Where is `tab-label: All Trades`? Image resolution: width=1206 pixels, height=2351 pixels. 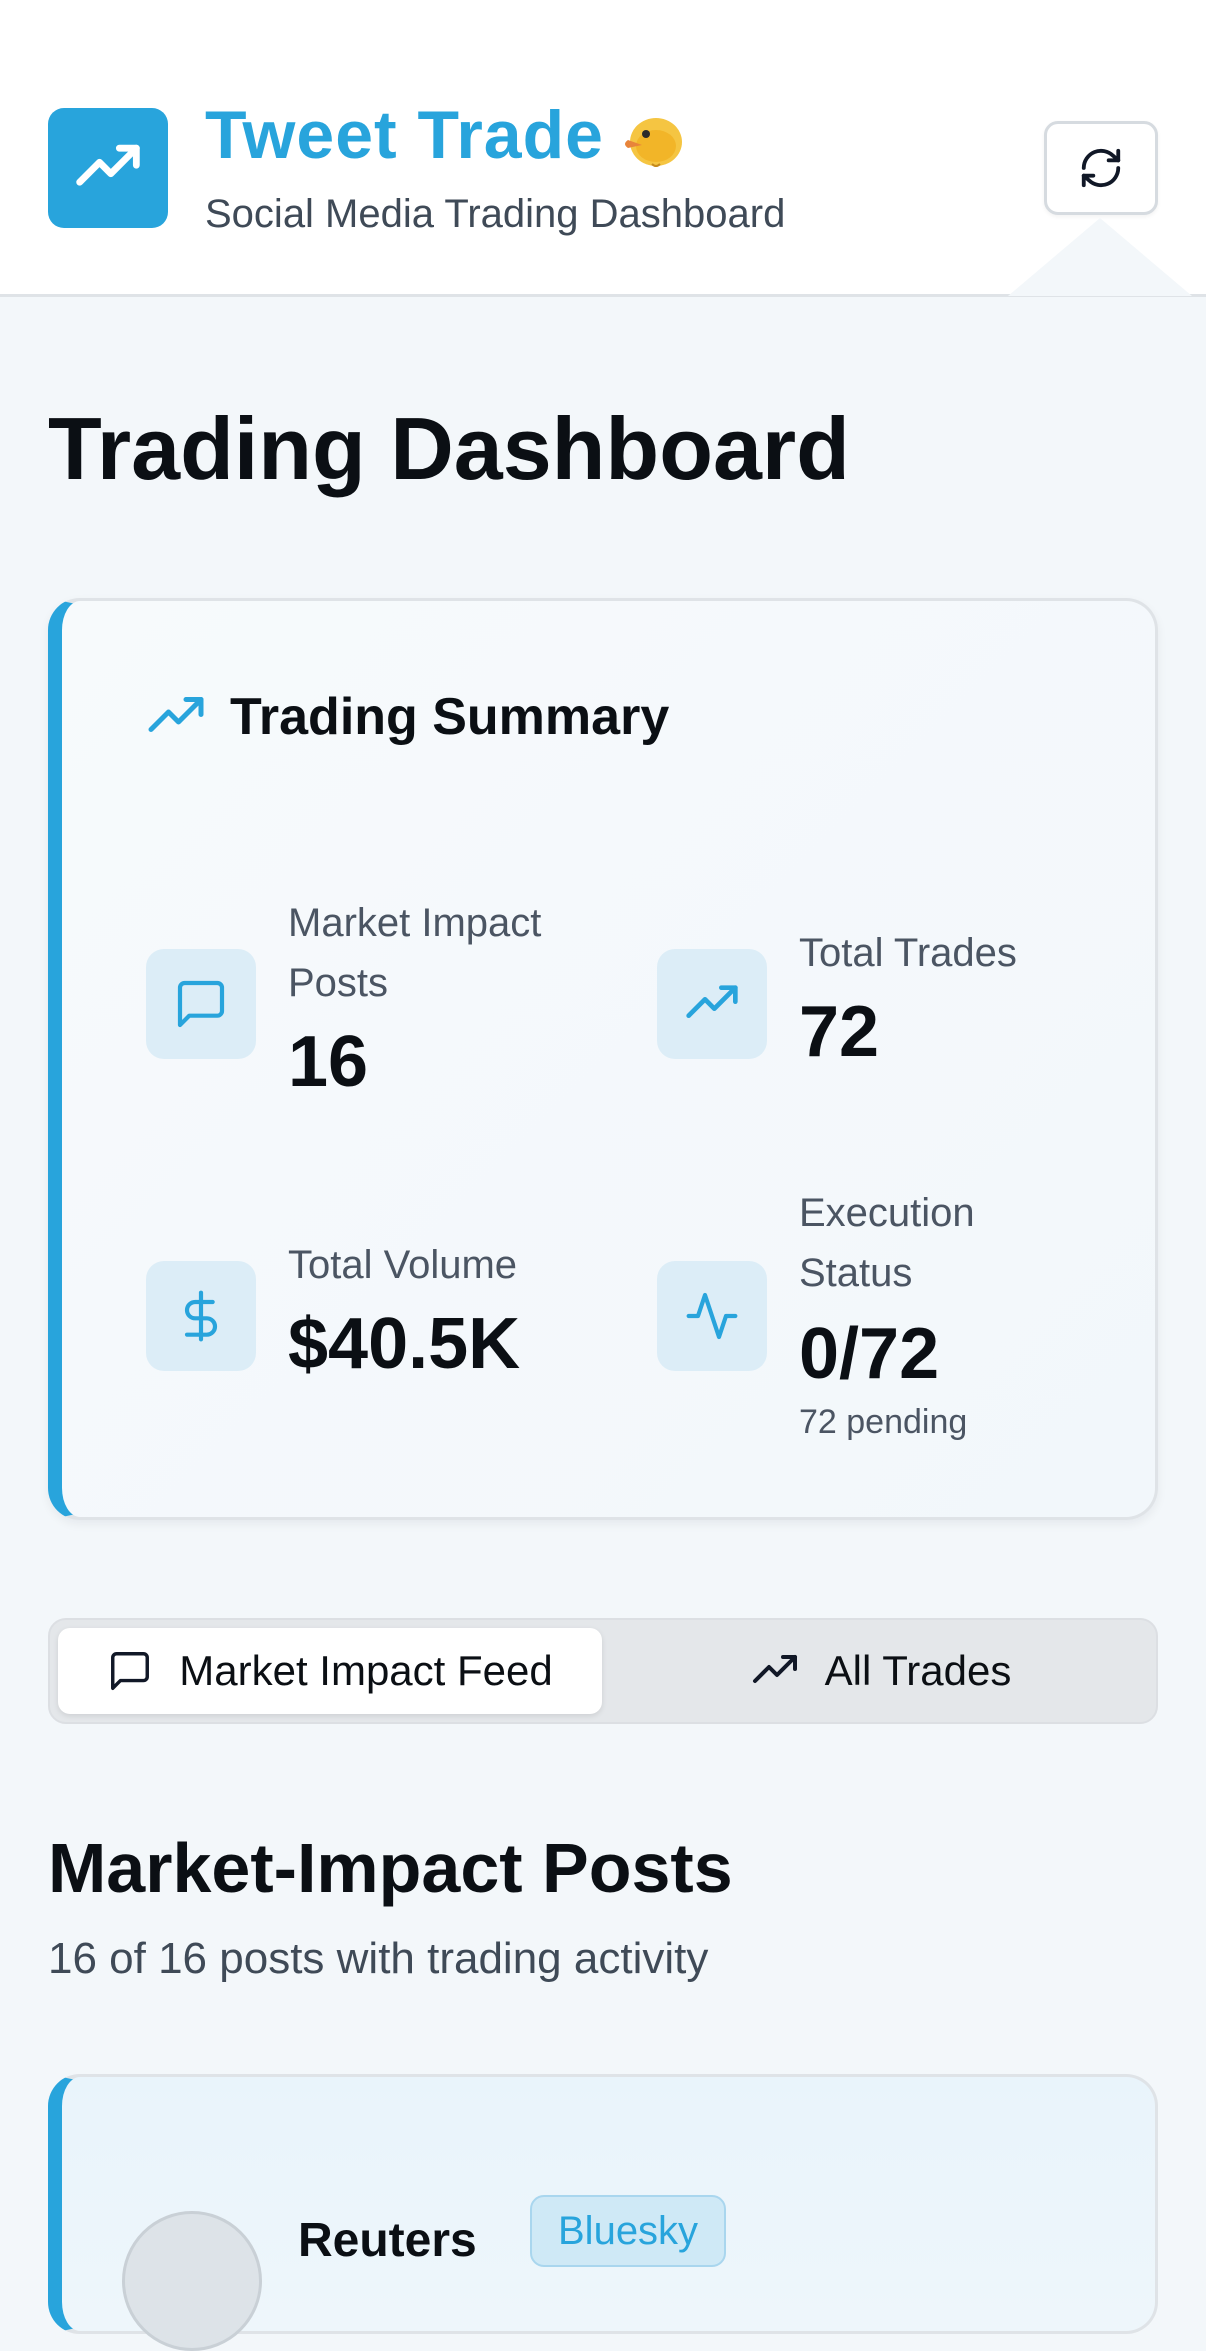
tab-label: All Trades is located at coordinates (918, 1670).